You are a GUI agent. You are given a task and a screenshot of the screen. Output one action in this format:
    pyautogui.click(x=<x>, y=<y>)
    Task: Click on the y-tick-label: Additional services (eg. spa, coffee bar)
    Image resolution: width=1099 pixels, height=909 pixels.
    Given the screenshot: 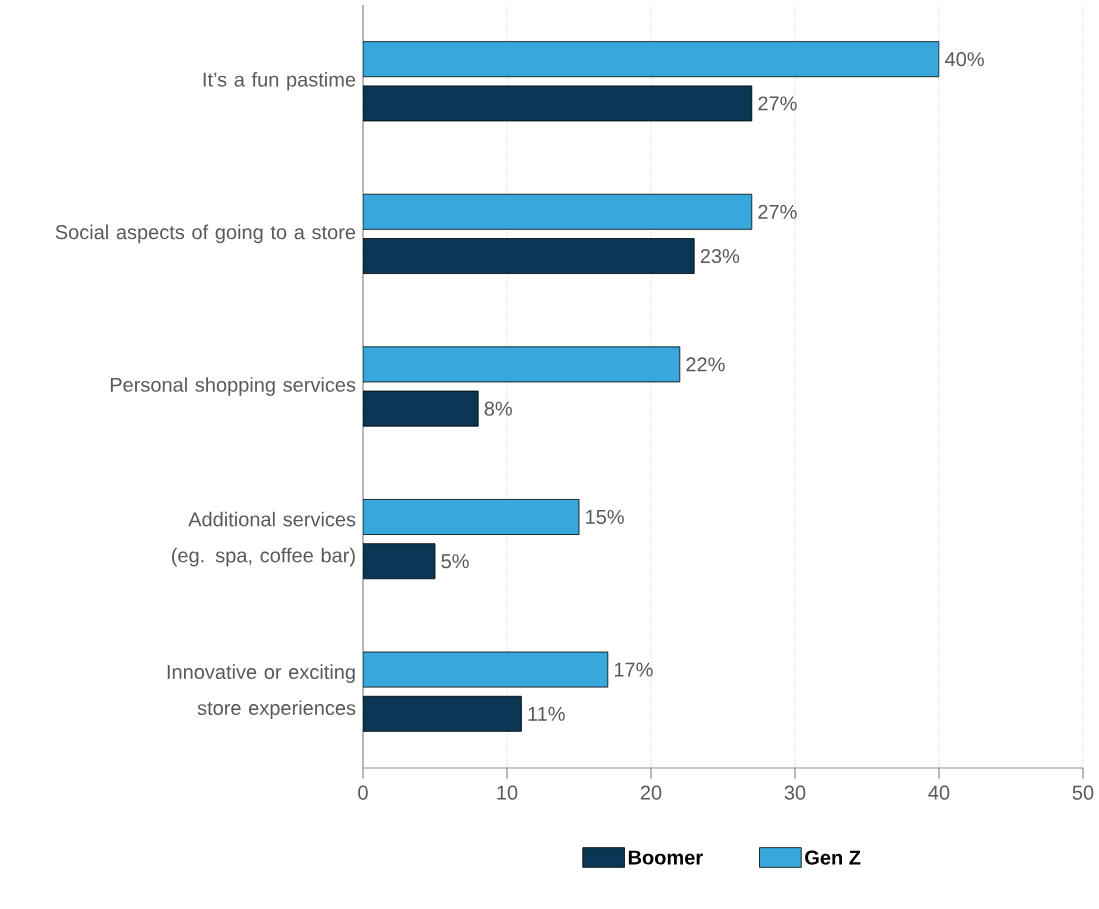 What is the action you would take?
    pyautogui.click(x=264, y=539)
    